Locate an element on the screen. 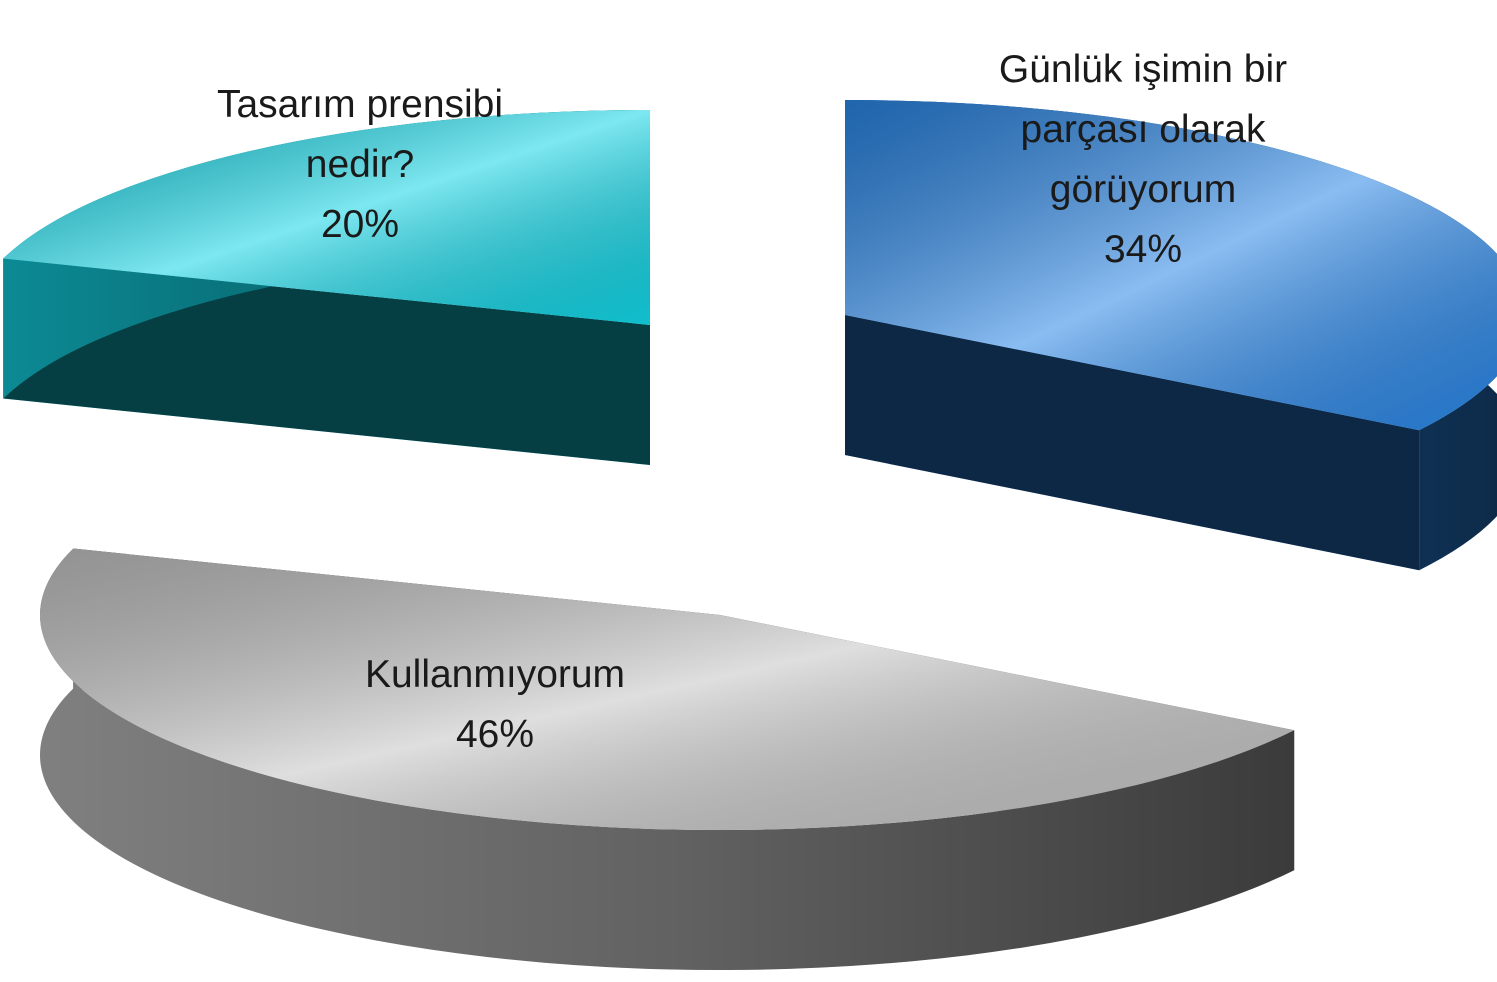  value-label: 46% is located at coordinates (495, 734).